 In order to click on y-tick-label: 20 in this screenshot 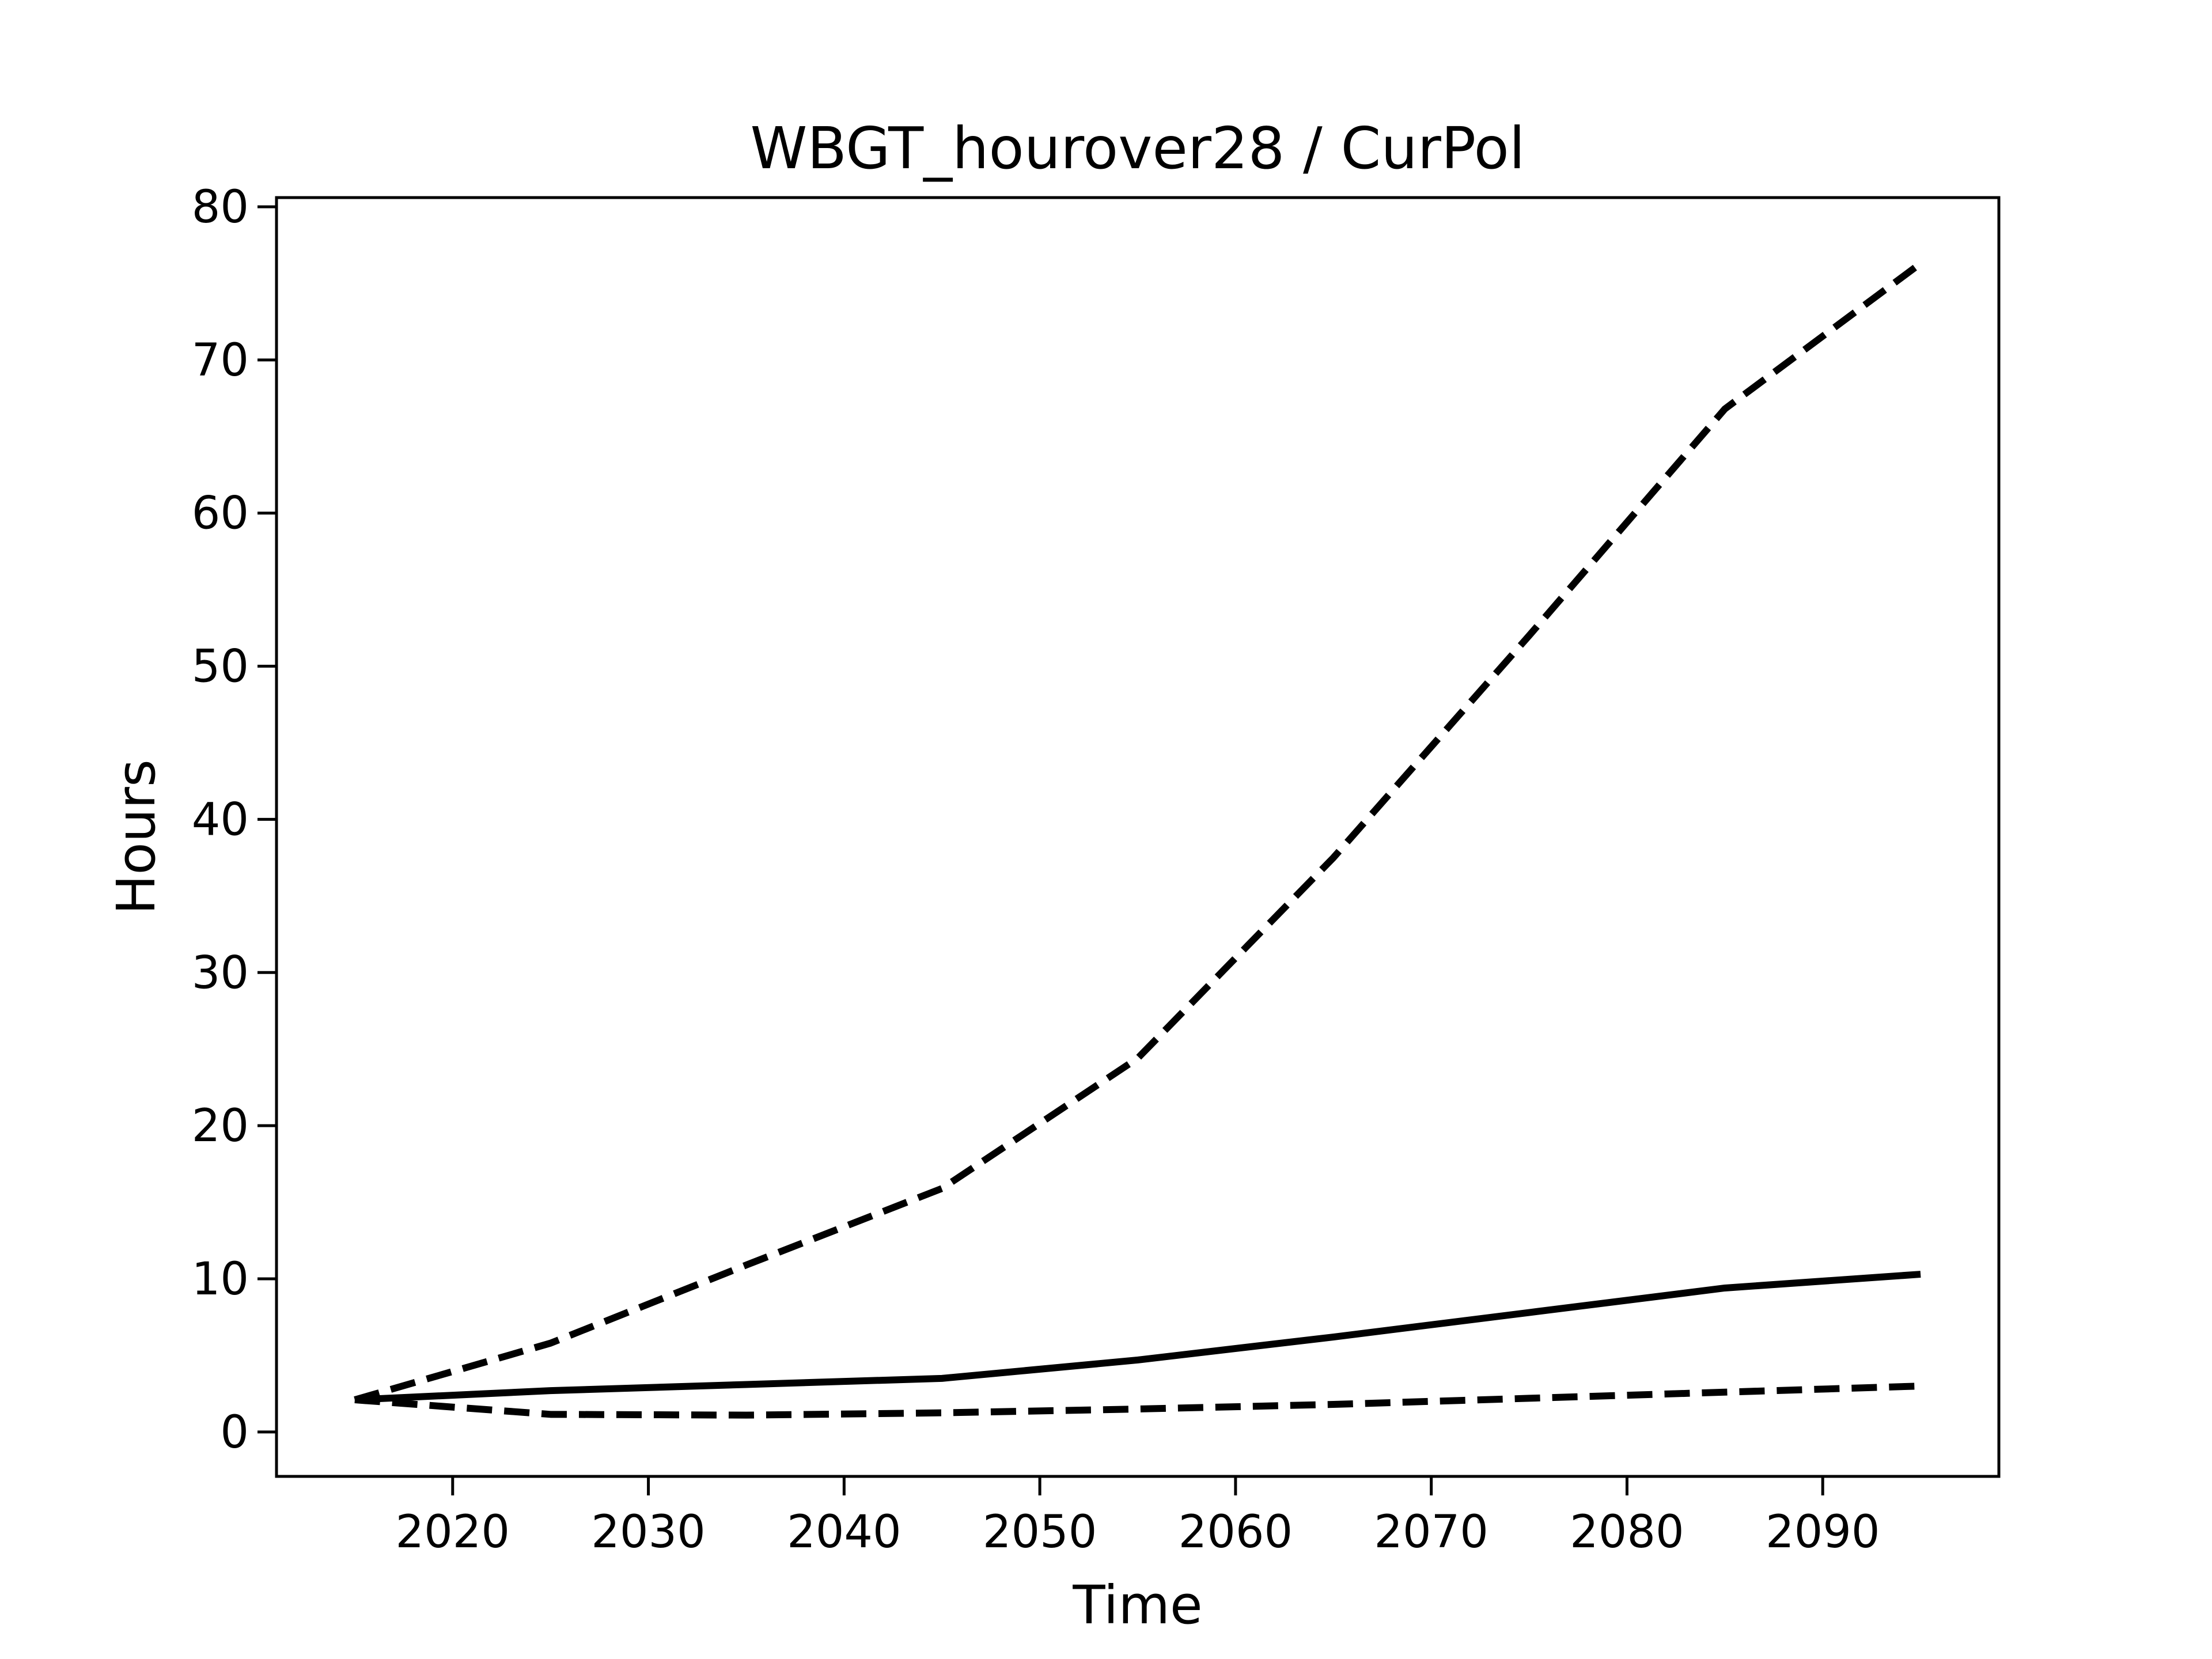, I will do `click(220, 1126)`.